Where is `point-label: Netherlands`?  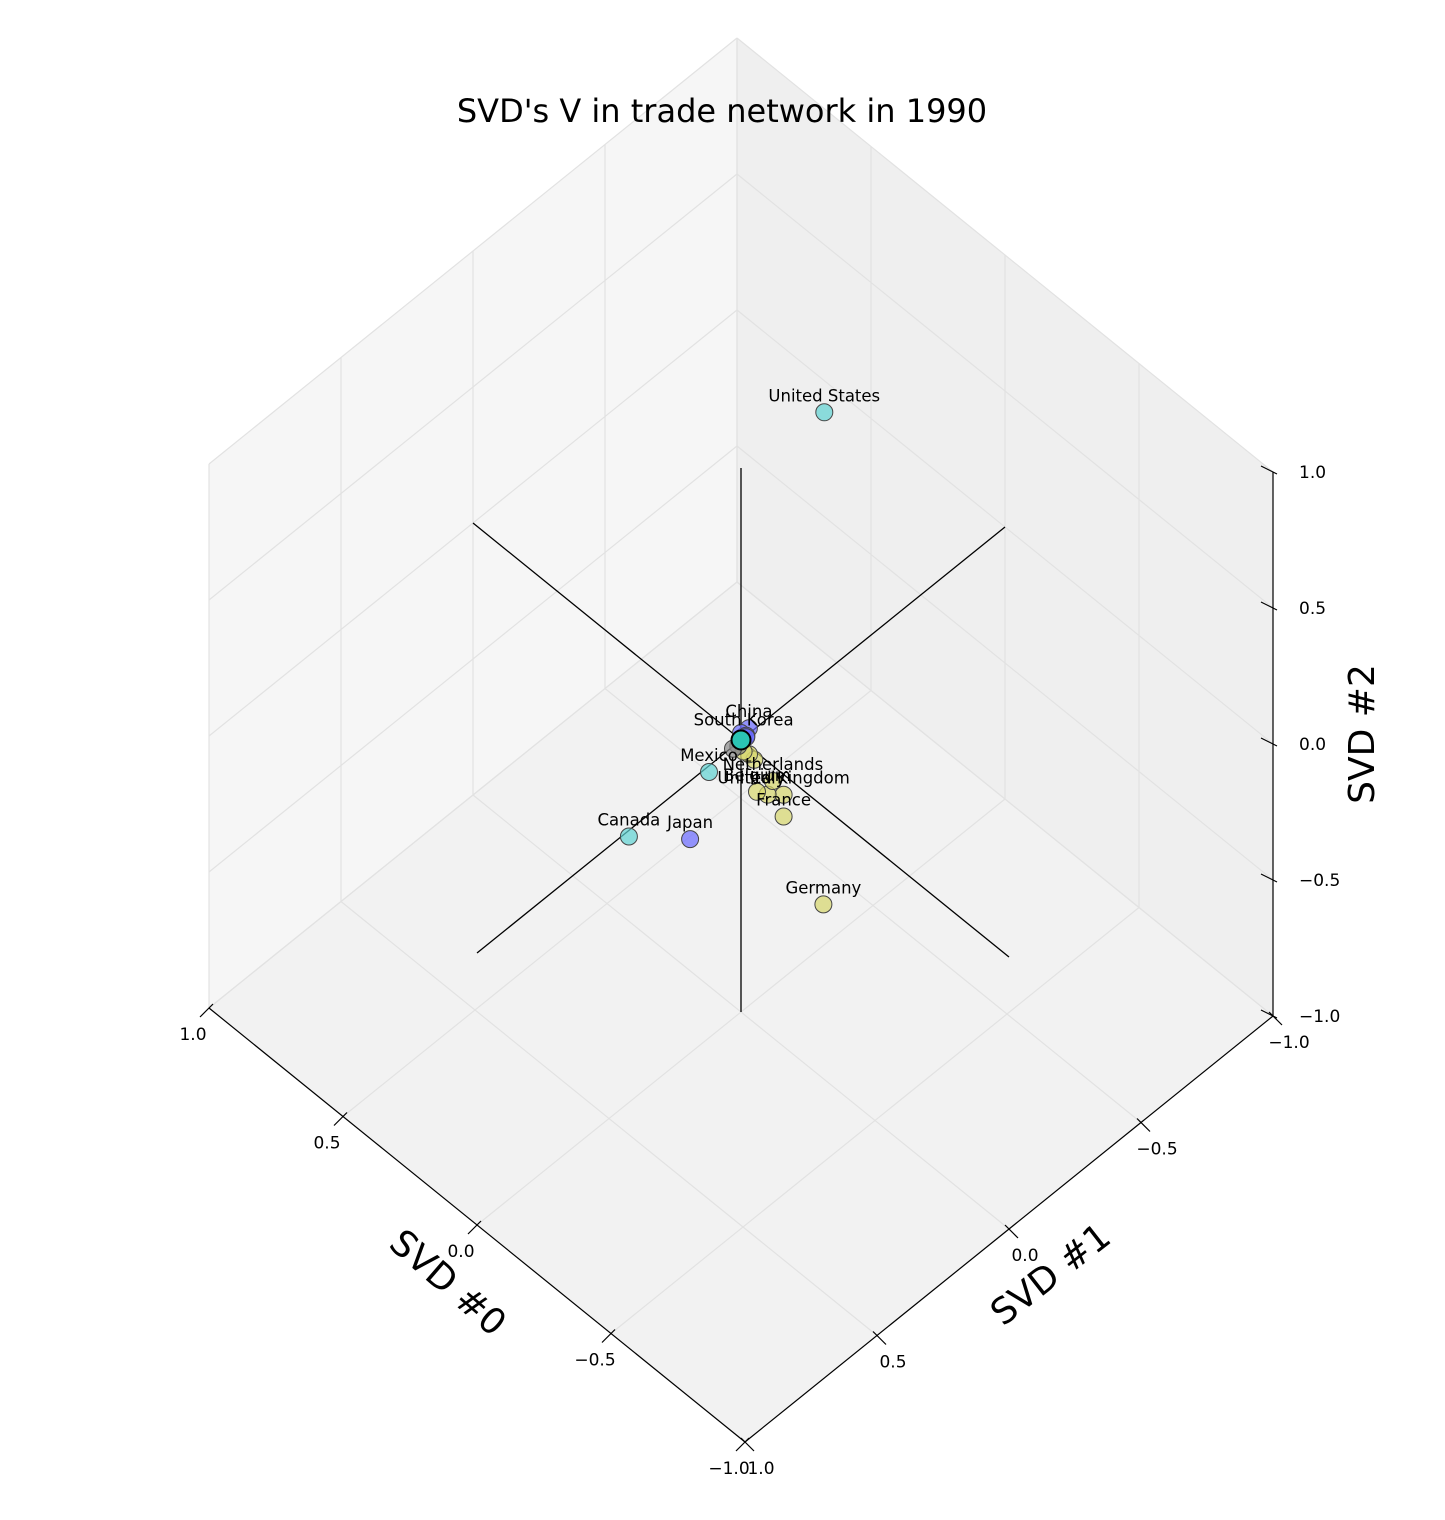 point-label: Netherlands is located at coordinates (773, 764).